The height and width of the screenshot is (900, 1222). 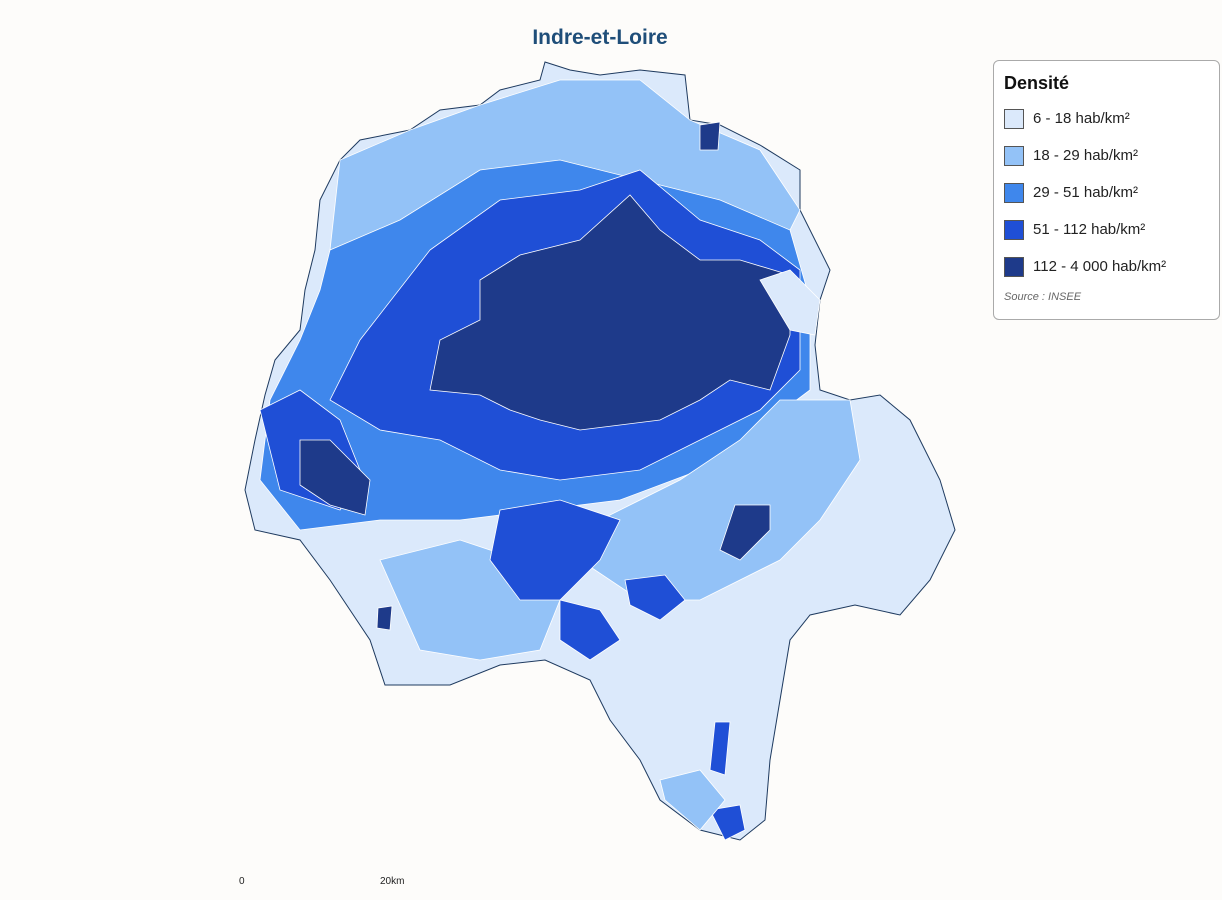 I want to click on legend-item: 6 - 18 hab/km², so click(x=1106, y=118).